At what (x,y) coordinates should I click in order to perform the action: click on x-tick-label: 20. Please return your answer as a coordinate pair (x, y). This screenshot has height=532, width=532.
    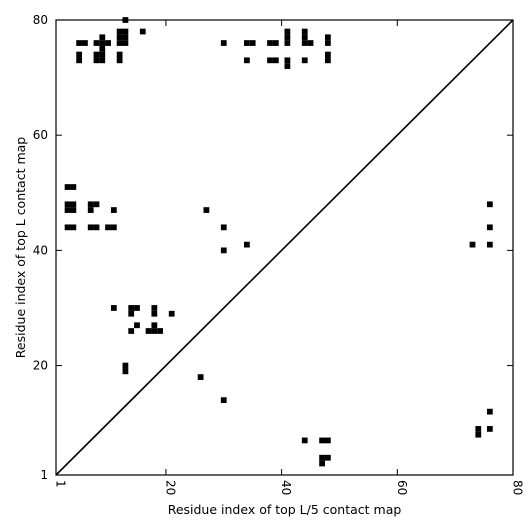
    Looking at the image, I should click on (170, 487).